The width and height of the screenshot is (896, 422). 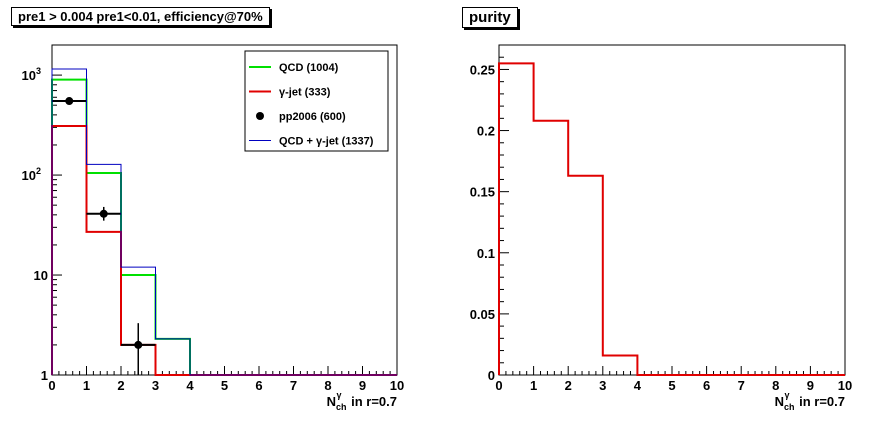 What do you see at coordinates (482, 192) in the screenshot?
I see `y-tick-label: 0.15` at bounding box center [482, 192].